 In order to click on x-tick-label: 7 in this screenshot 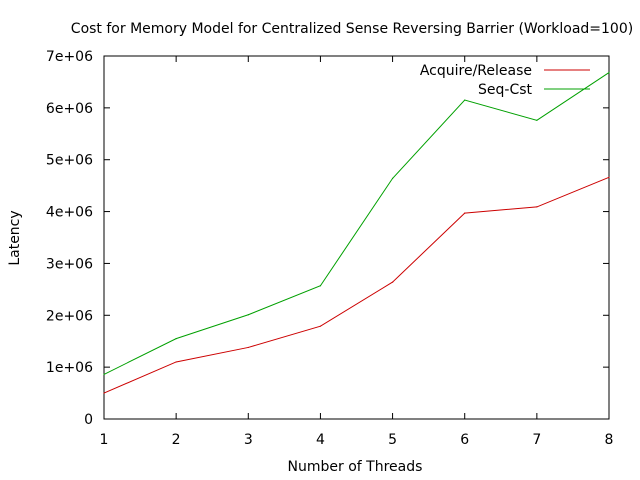, I will do `click(536, 440)`.